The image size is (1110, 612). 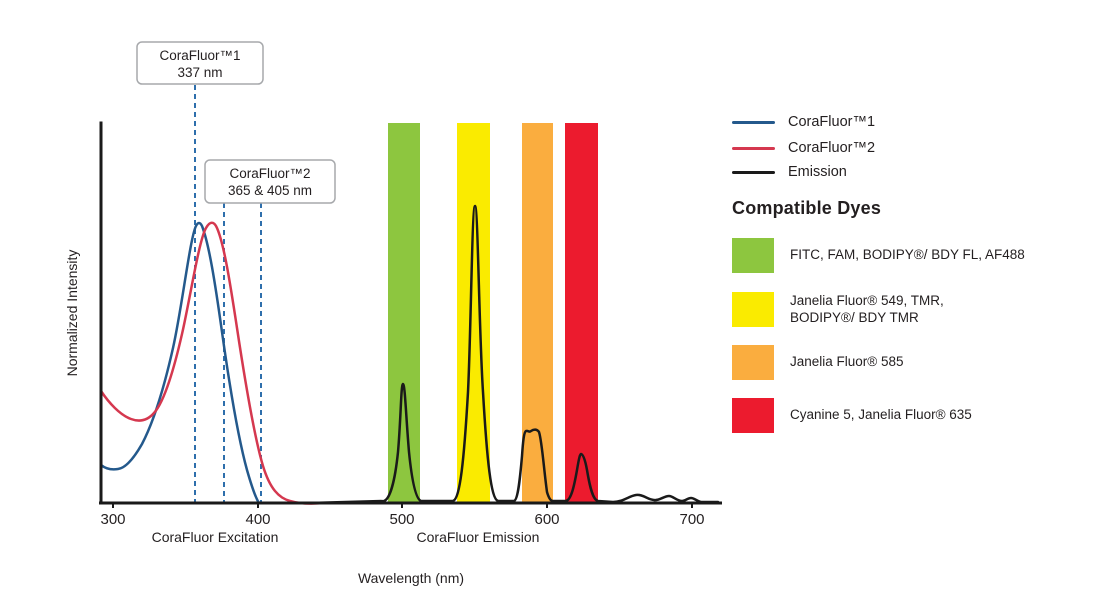 I want to click on callout-title: CoraFluor™1, so click(x=199, y=55).